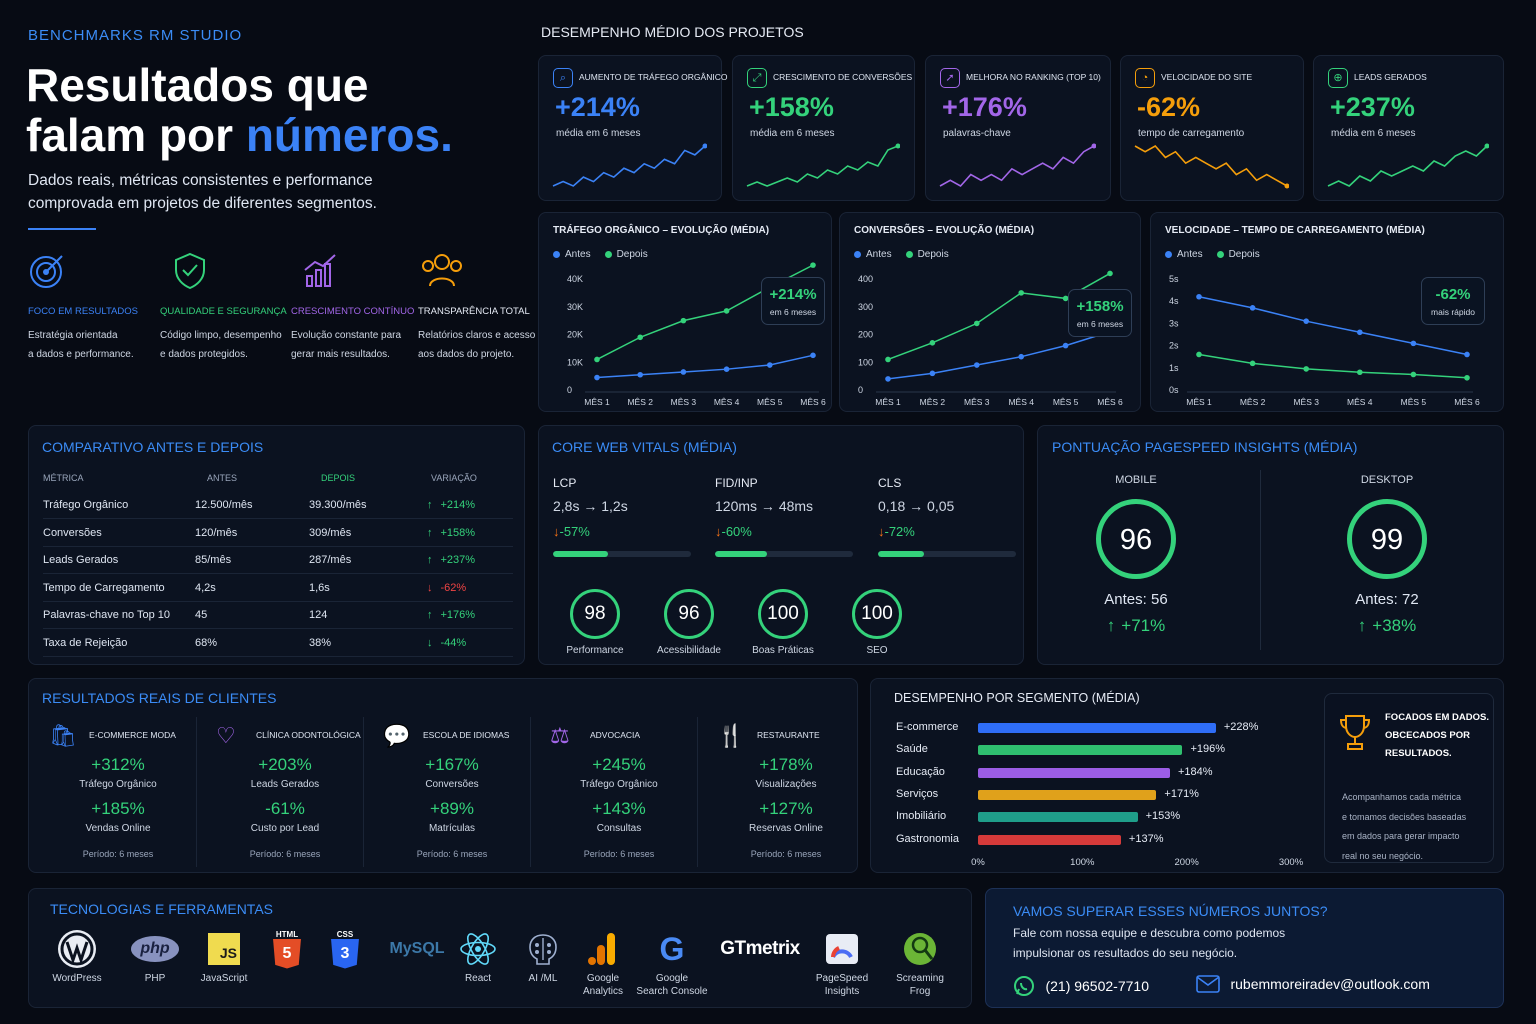  I want to click on value-line2: a dados e performance., so click(81, 354).